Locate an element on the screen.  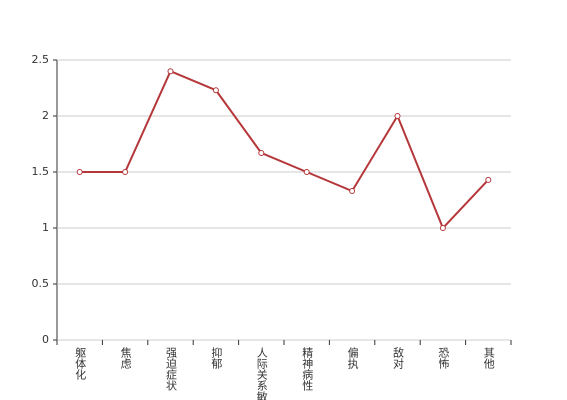
y-tick-label: 1 is located at coordinates (45, 227).